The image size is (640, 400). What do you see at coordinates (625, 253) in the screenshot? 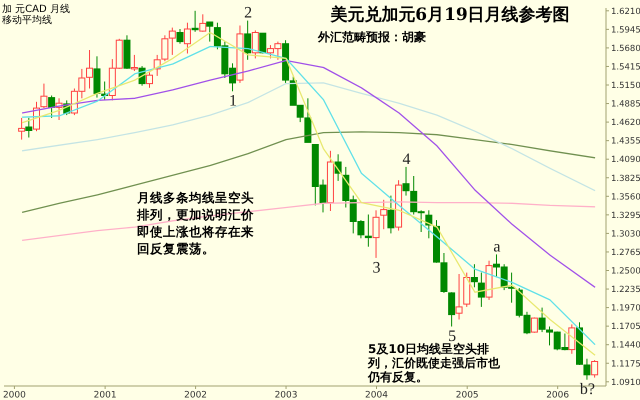
I see `y-tick-label: 1.2765` at bounding box center [625, 253].